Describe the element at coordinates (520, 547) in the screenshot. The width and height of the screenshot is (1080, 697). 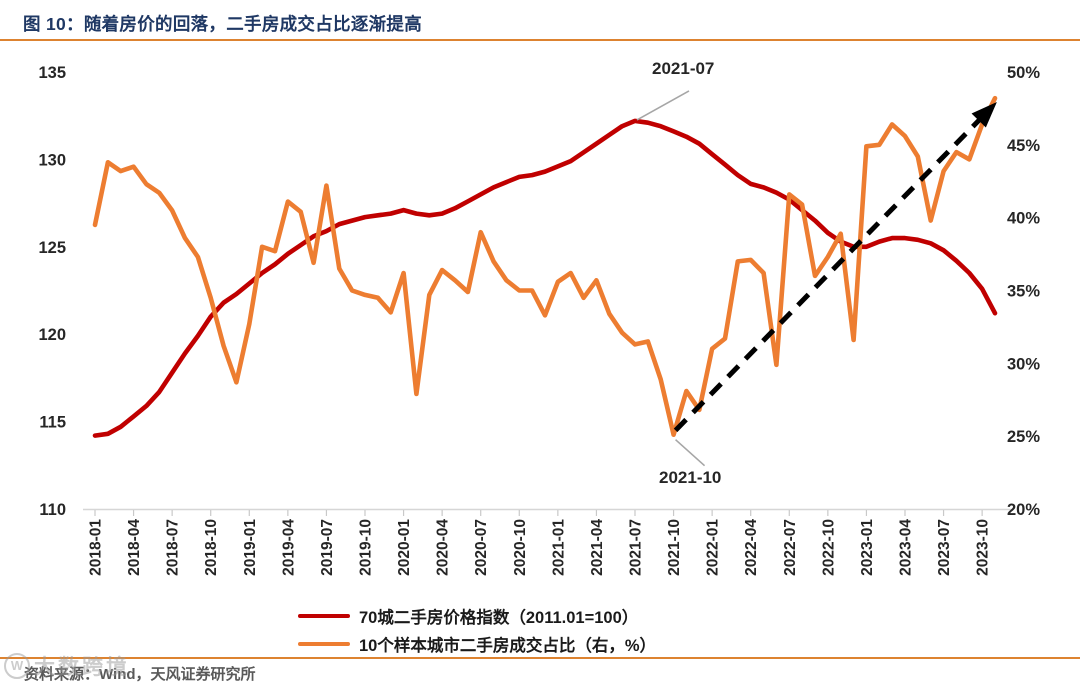
I see `svg-text: 2020-10` at that location.